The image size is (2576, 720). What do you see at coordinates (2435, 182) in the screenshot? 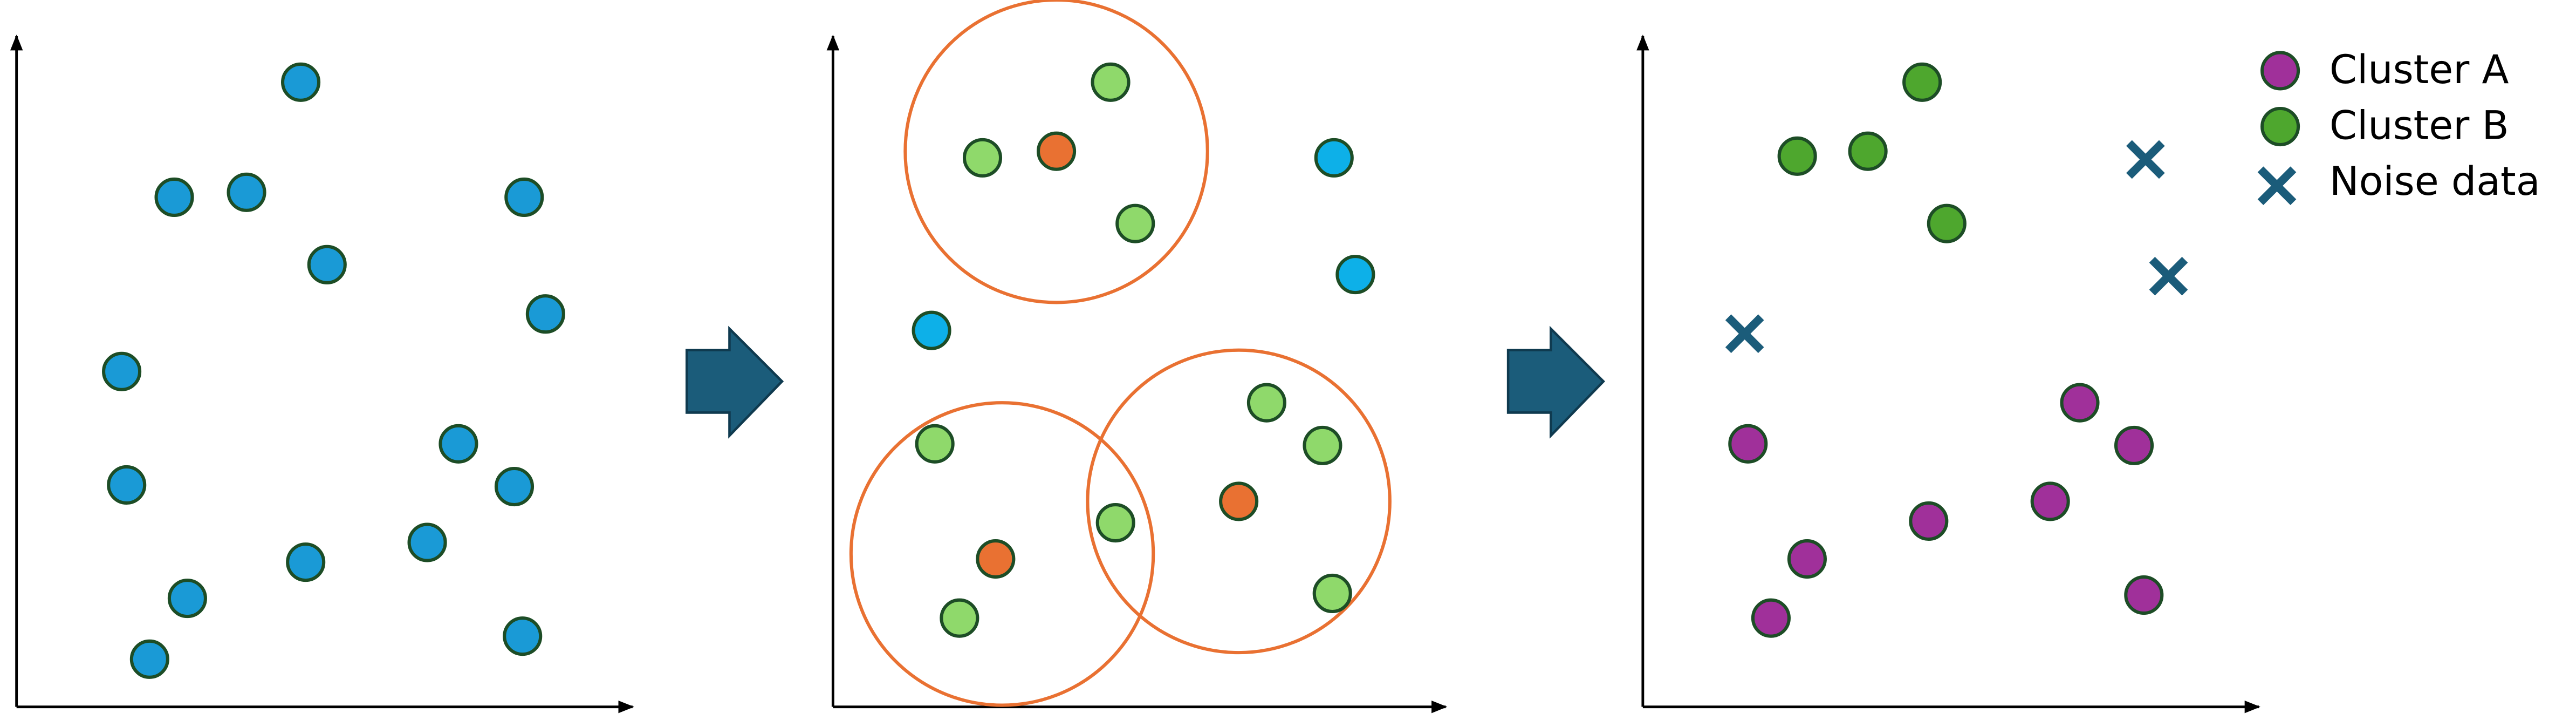
I see `legend-label: Noise data` at bounding box center [2435, 182].